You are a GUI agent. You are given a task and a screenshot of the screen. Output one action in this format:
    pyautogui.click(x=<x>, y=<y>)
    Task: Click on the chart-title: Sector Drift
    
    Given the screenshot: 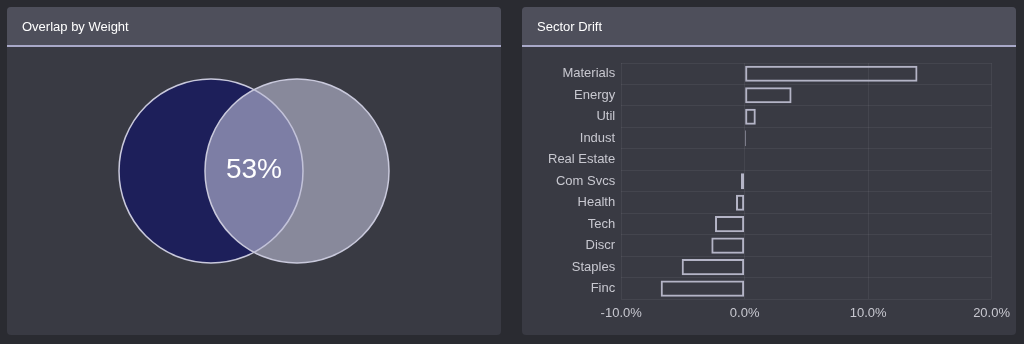 What is the action you would take?
    pyautogui.click(x=769, y=27)
    